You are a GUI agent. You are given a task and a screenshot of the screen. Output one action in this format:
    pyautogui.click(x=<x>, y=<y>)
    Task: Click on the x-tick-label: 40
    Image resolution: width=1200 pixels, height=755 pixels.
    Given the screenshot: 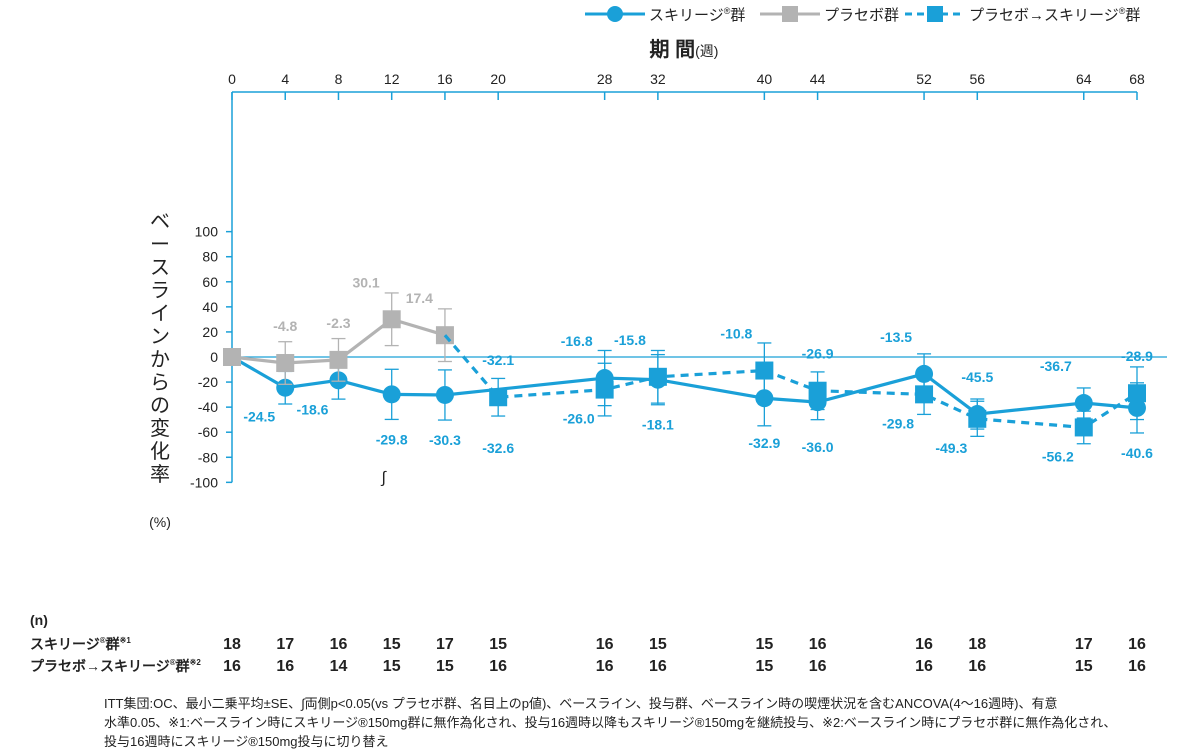 What is the action you would take?
    pyautogui.click(x=765, y=79)
    